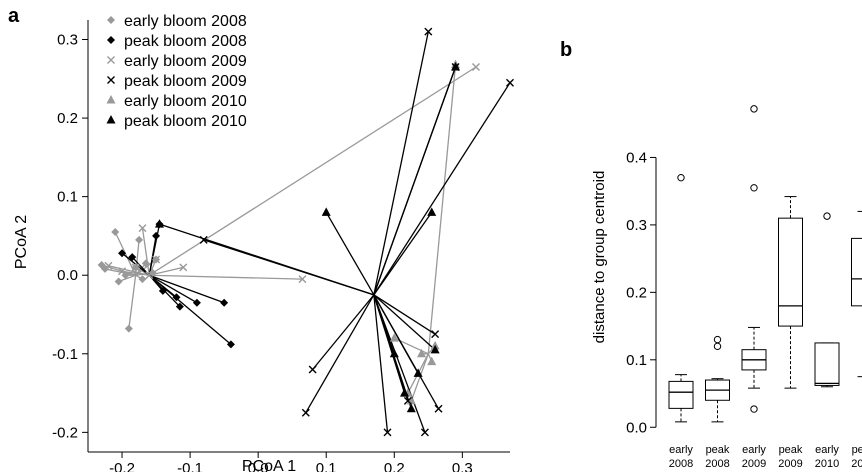 This screenshot has height=472, width=862. Describe the element at coordinates (827, 450) in the screenshot. I see `category-label-top: early` at that location.